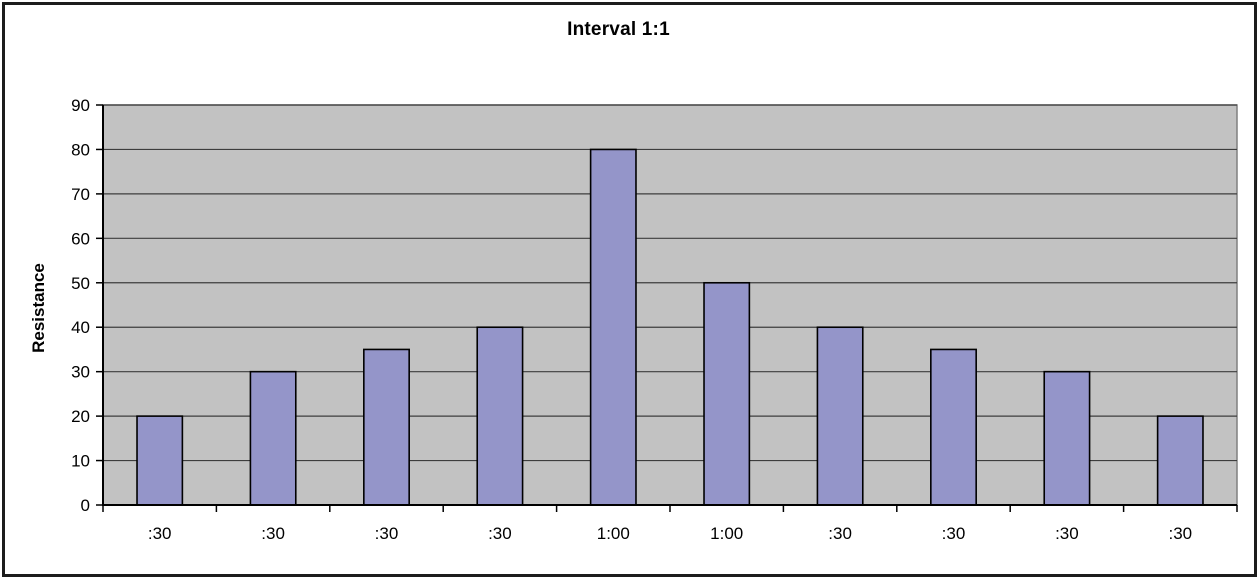  What do you see at coordinates (80, 416) in the screenshot?
I see `y-tick-label: 20` at bounding box center [80, 416].